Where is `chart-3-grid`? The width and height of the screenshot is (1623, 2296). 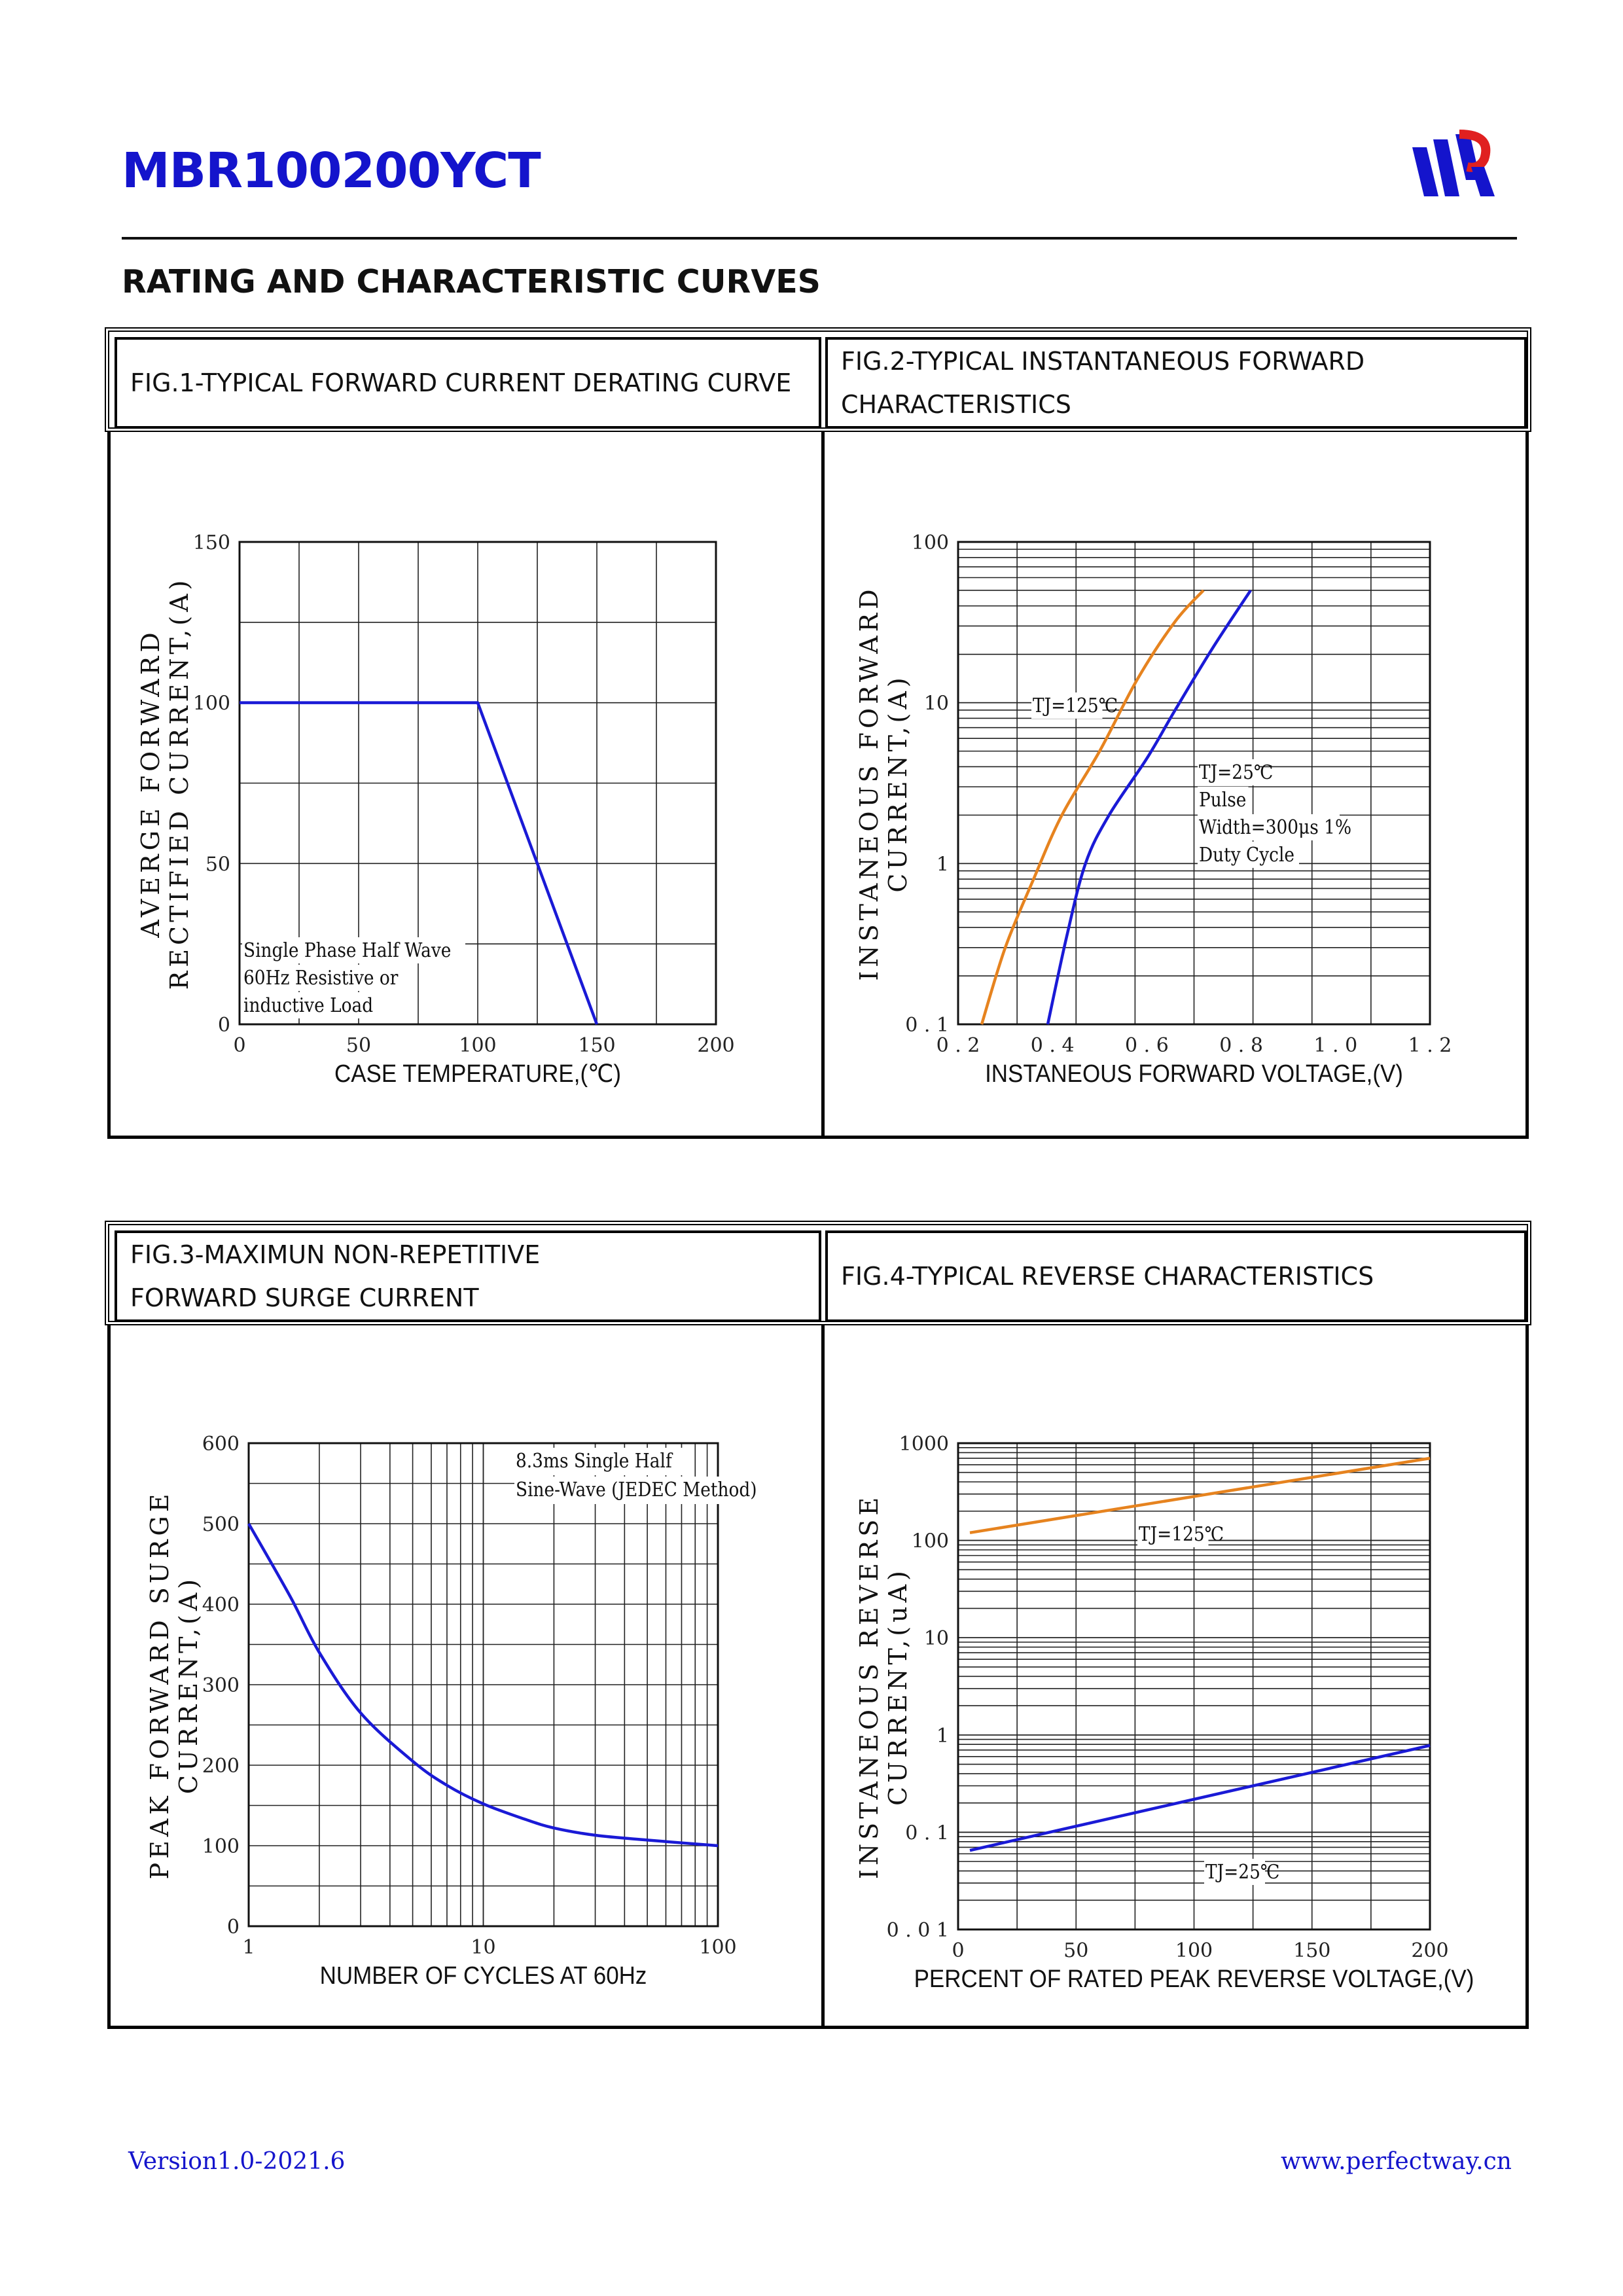
chart-3-grid is located at coordinates (484, 1685).